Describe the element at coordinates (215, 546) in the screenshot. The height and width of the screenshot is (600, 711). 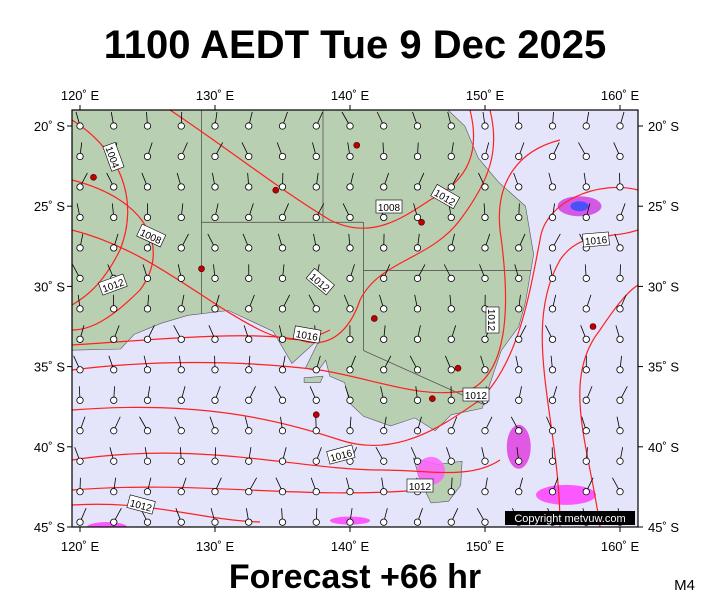
I see `lon-label-bottom: 130˚ E` at that location.